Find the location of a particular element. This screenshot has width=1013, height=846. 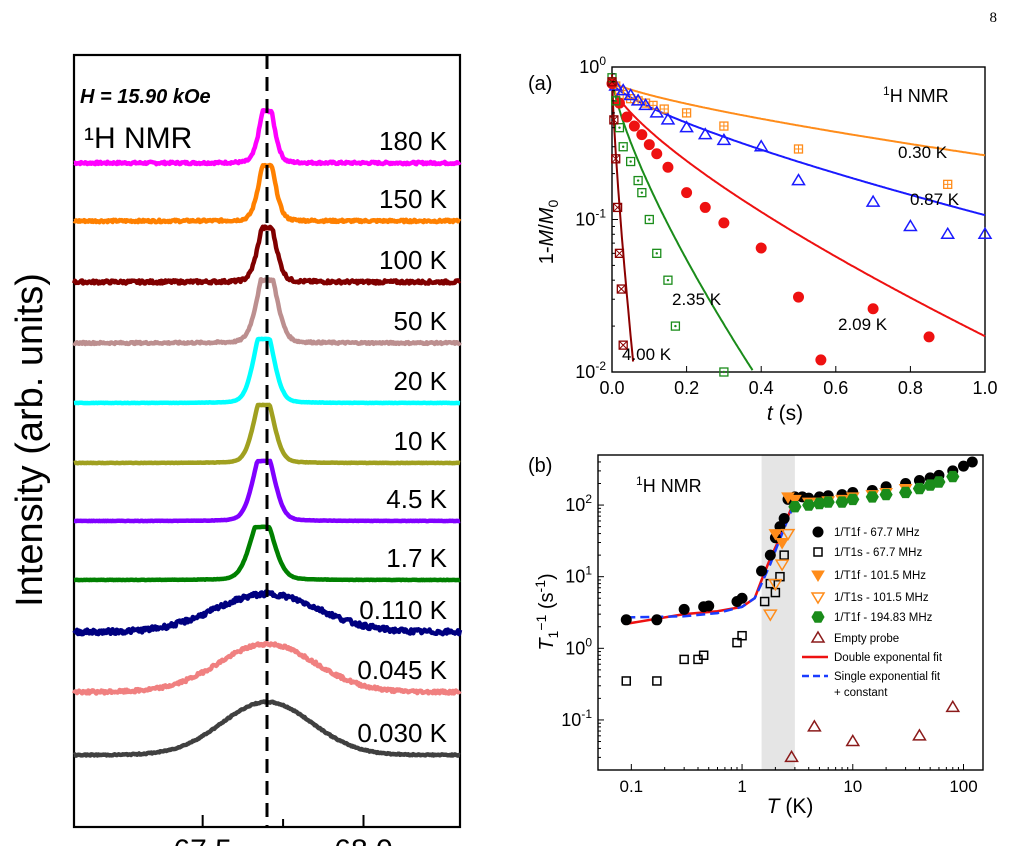

panel-a-y-tick-label: 10⁰ is located at coordinates (592, 65).